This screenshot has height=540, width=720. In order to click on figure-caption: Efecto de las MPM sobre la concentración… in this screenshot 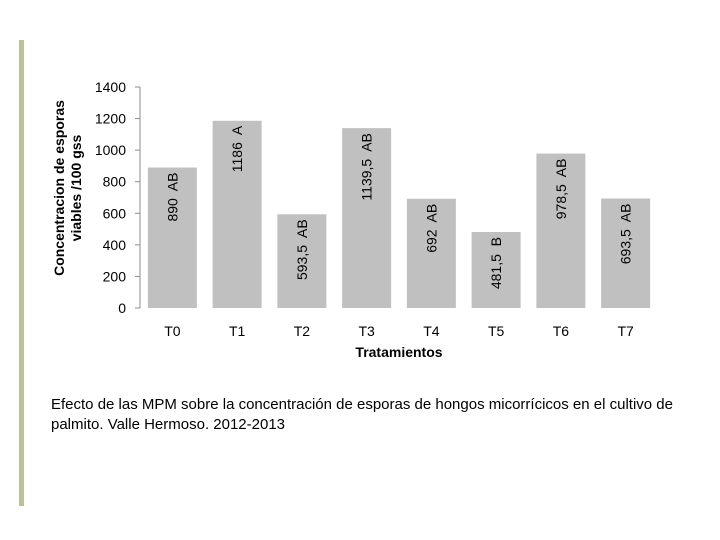, I will do `click(362, 414)`.